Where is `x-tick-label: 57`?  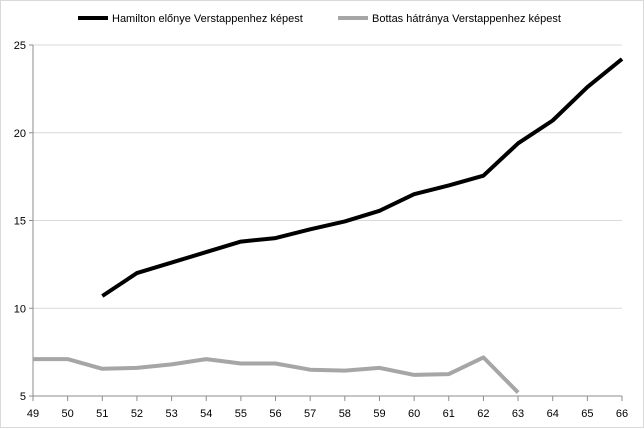
x-tick-label: 57 is located at coordinates (310, 414).